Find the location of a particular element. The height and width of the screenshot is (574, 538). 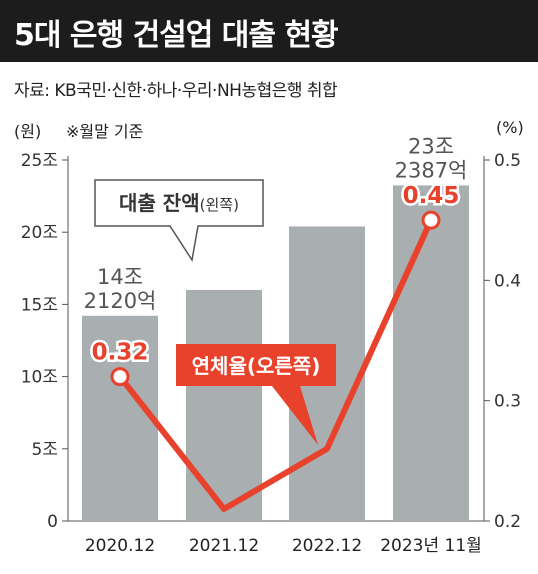

bar-value-label-bottom: 2120억 is located at coordinates (120, 301).